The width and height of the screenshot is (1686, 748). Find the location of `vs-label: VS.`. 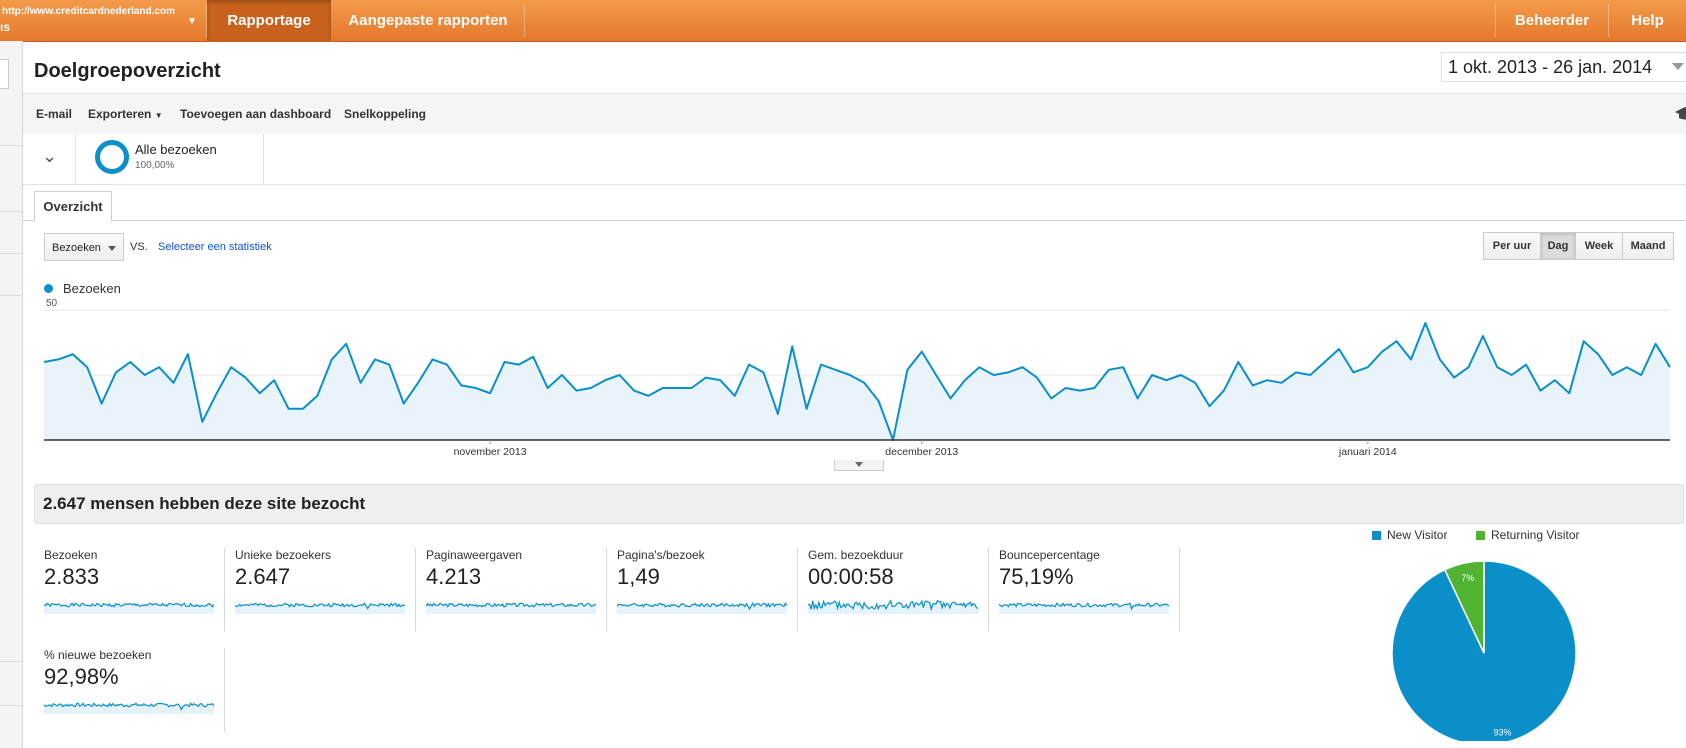

vs-label: VS. is located at coordinates (139, 247).